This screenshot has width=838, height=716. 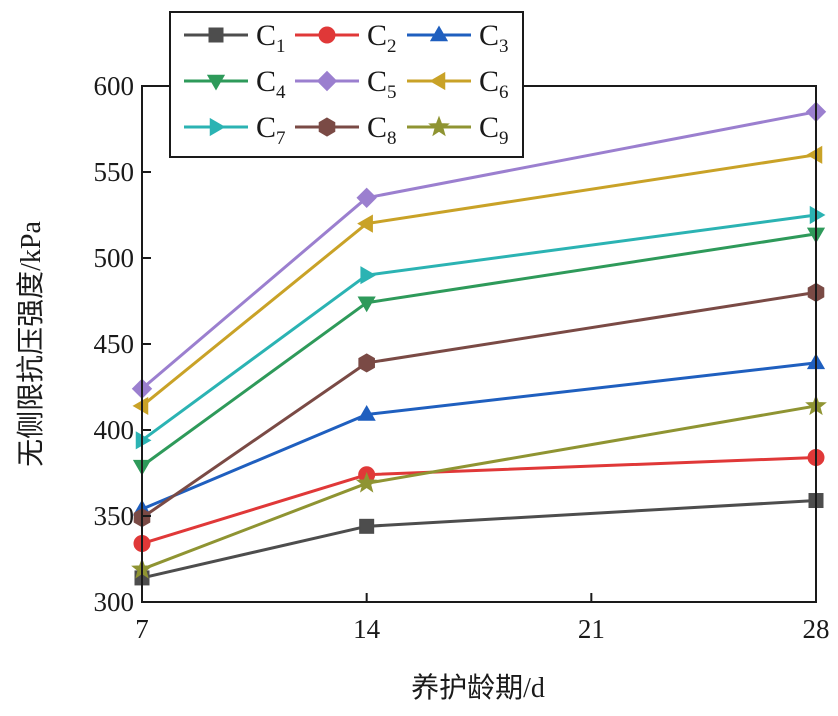 What do you see at coordinates (392, 138) in the screenshot?
I see `legend-label-sub: 8` at bounding box center [392, 138].